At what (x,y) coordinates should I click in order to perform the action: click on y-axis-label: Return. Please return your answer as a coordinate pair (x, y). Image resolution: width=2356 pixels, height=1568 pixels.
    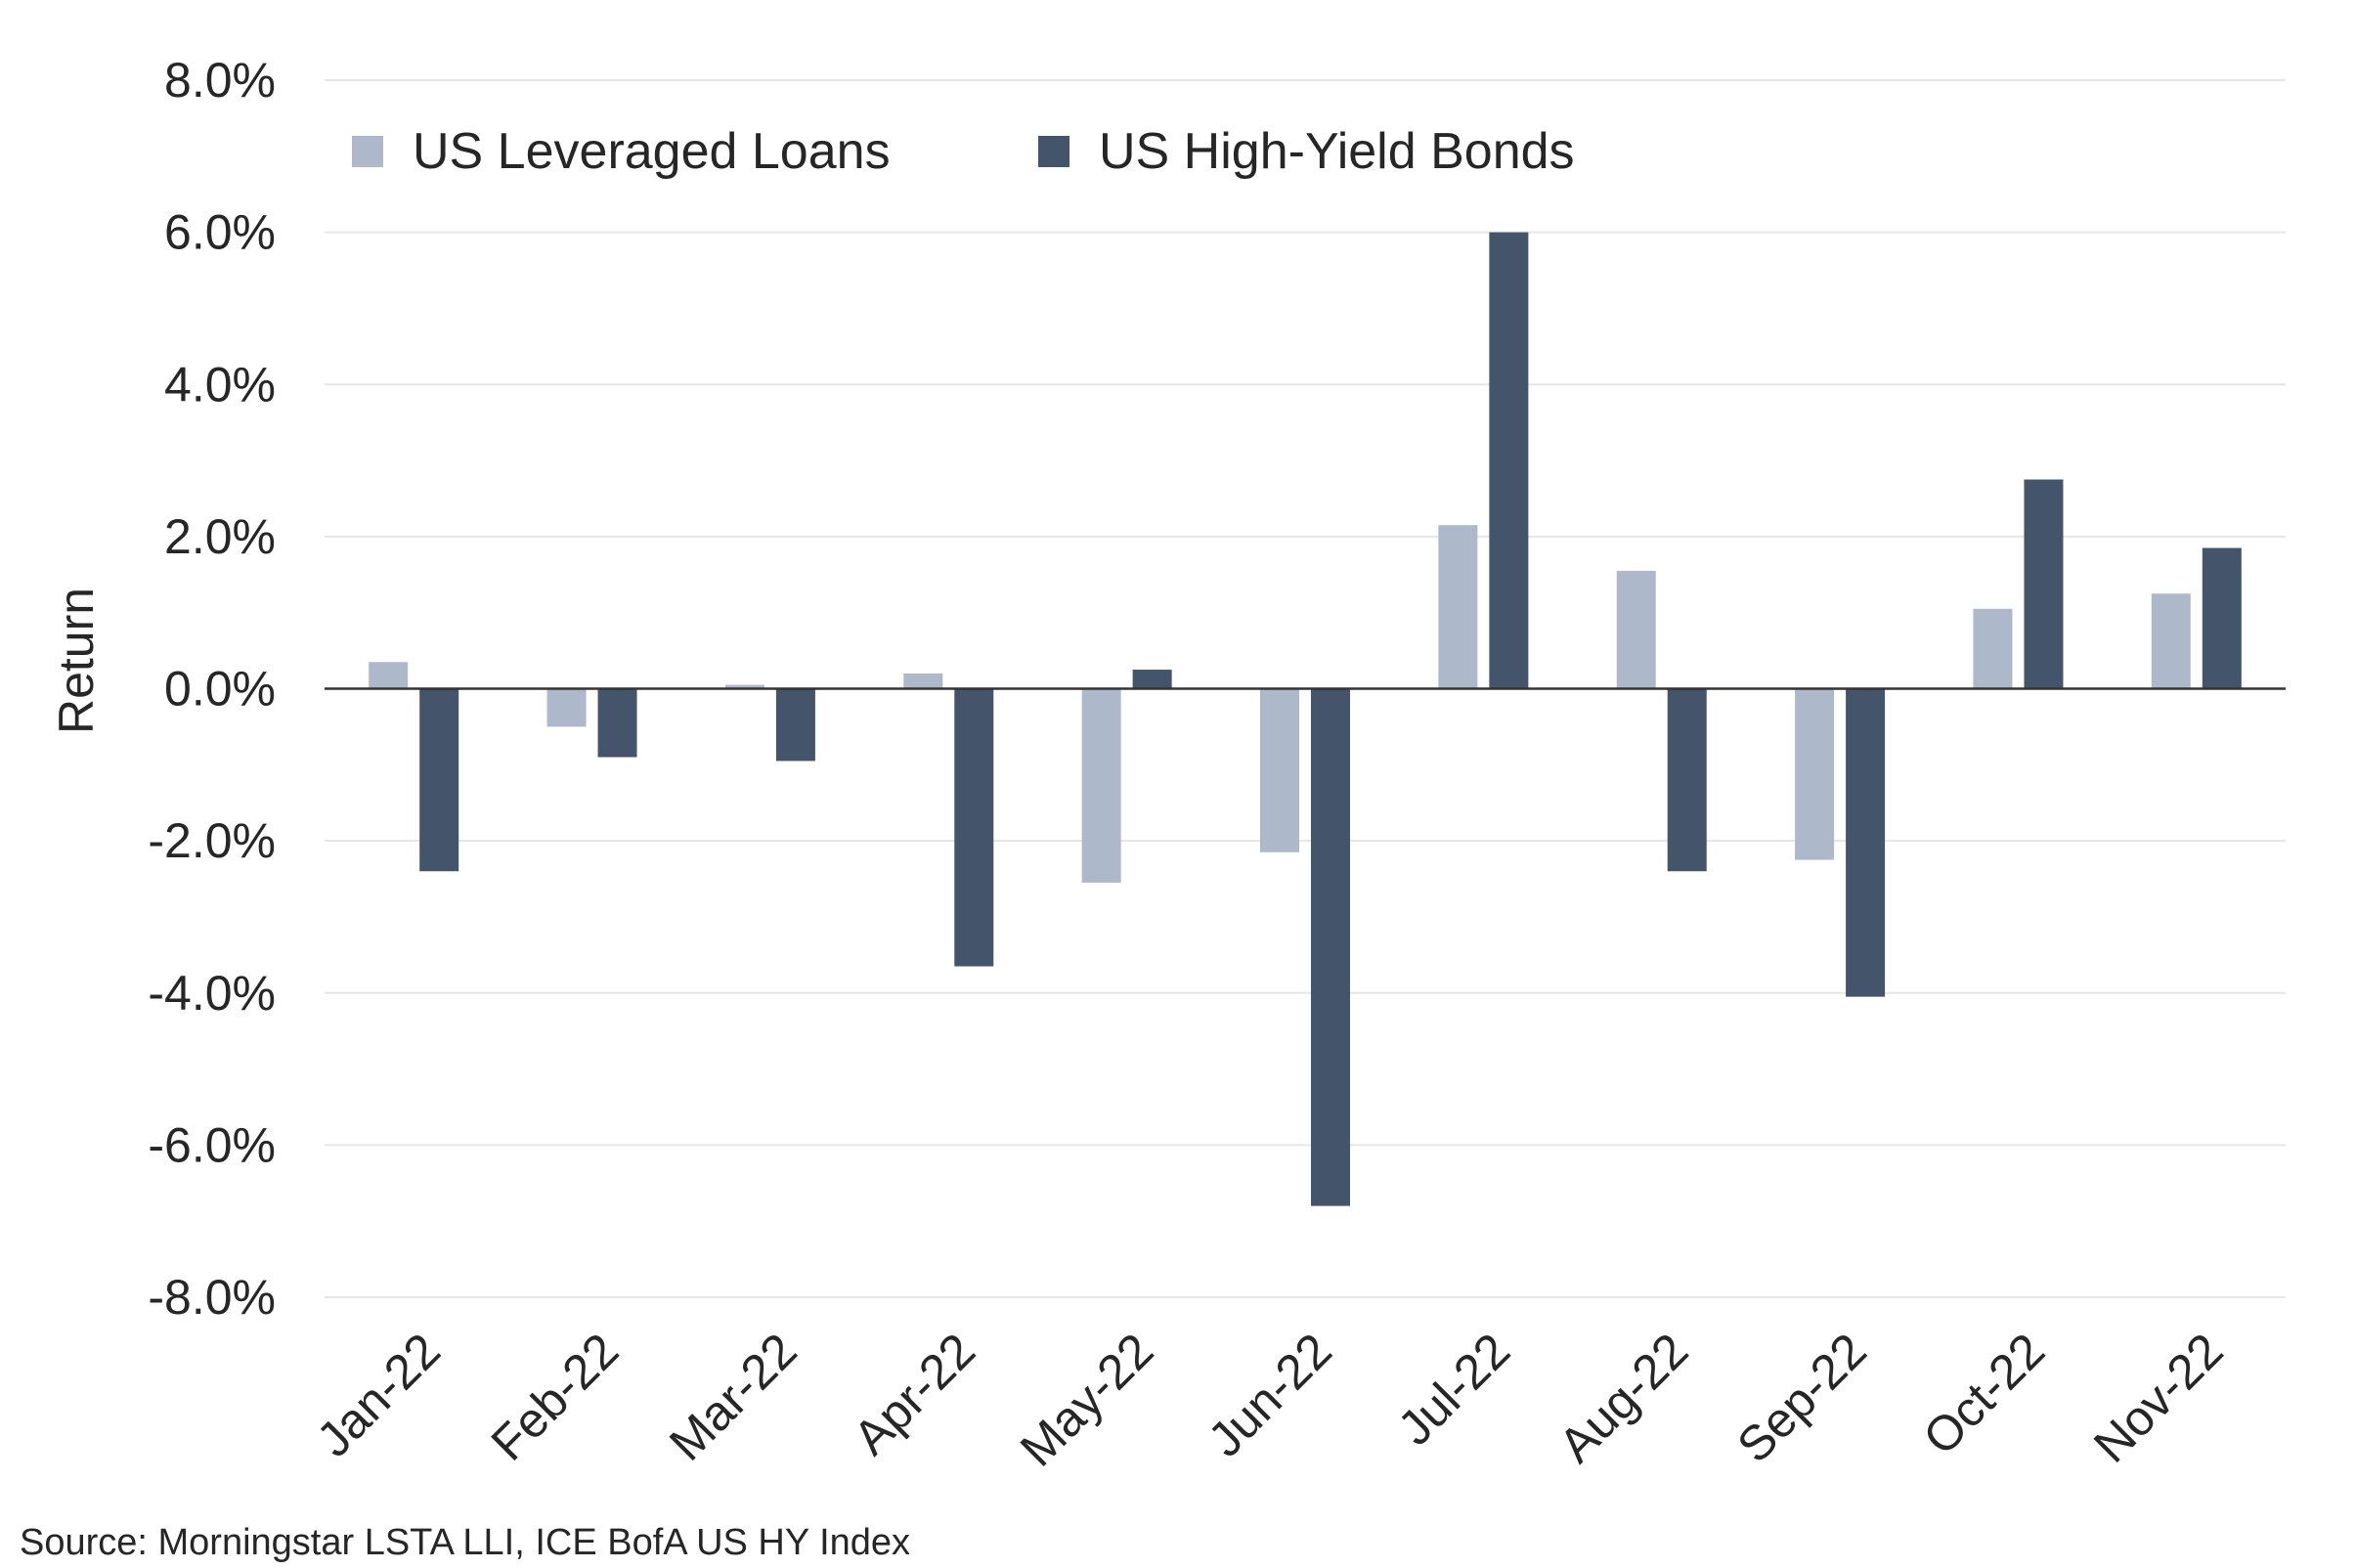
    Looking at the image, I should click on (76, 661).